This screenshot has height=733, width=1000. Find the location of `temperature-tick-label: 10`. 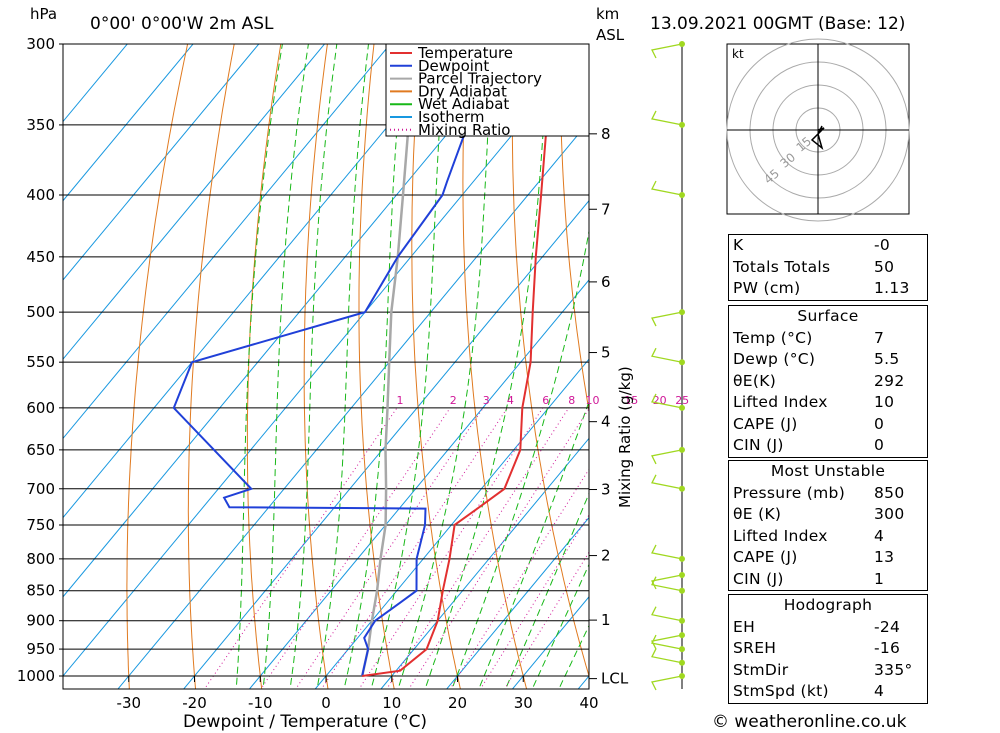

temperature-tick-label: 10 is located at coordinates (391, 703).